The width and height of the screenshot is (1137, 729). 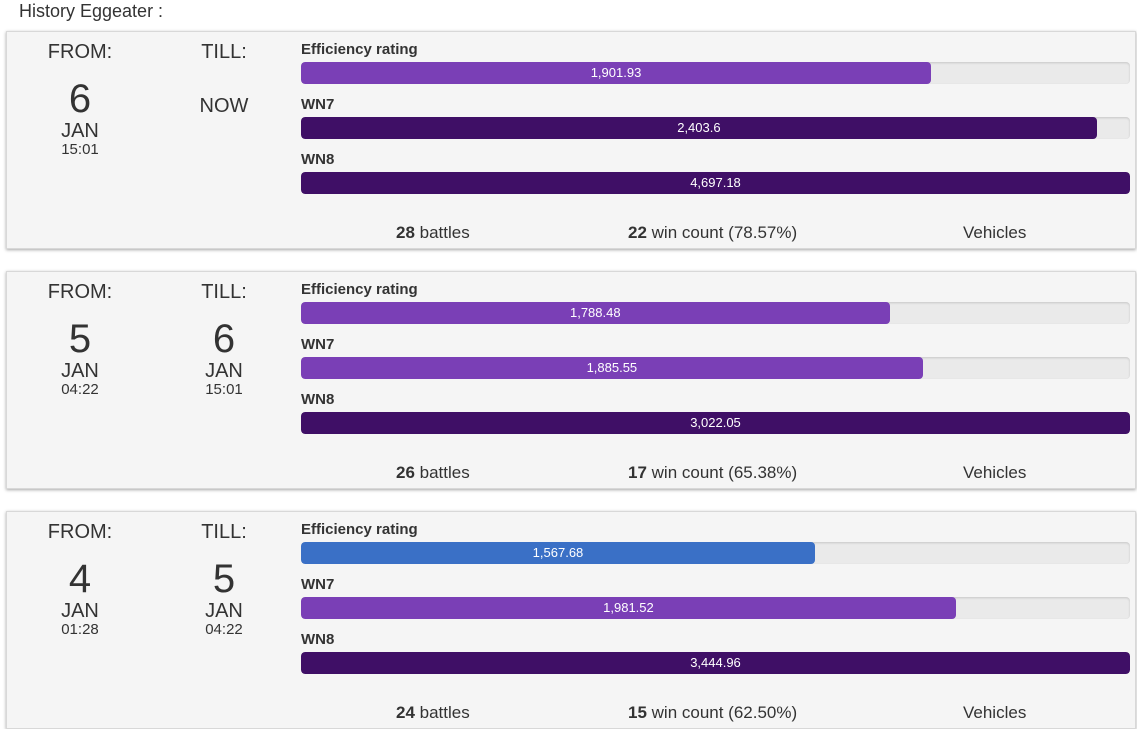 I want to click on win-count: 17 win count (65.38%), so click(x=712, y=473).